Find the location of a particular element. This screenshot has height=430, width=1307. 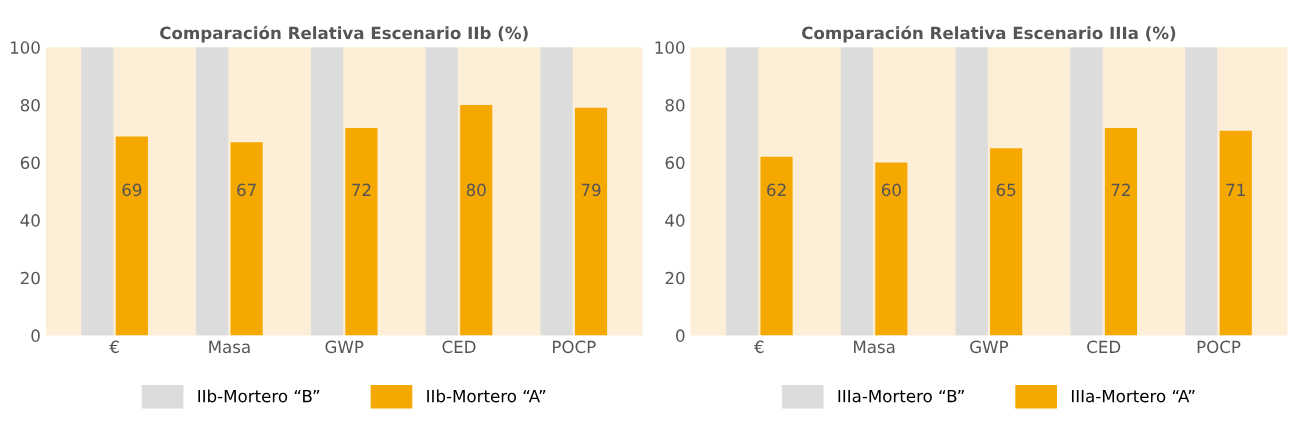

data-label: 71 is located at coordinates (1235, 189).